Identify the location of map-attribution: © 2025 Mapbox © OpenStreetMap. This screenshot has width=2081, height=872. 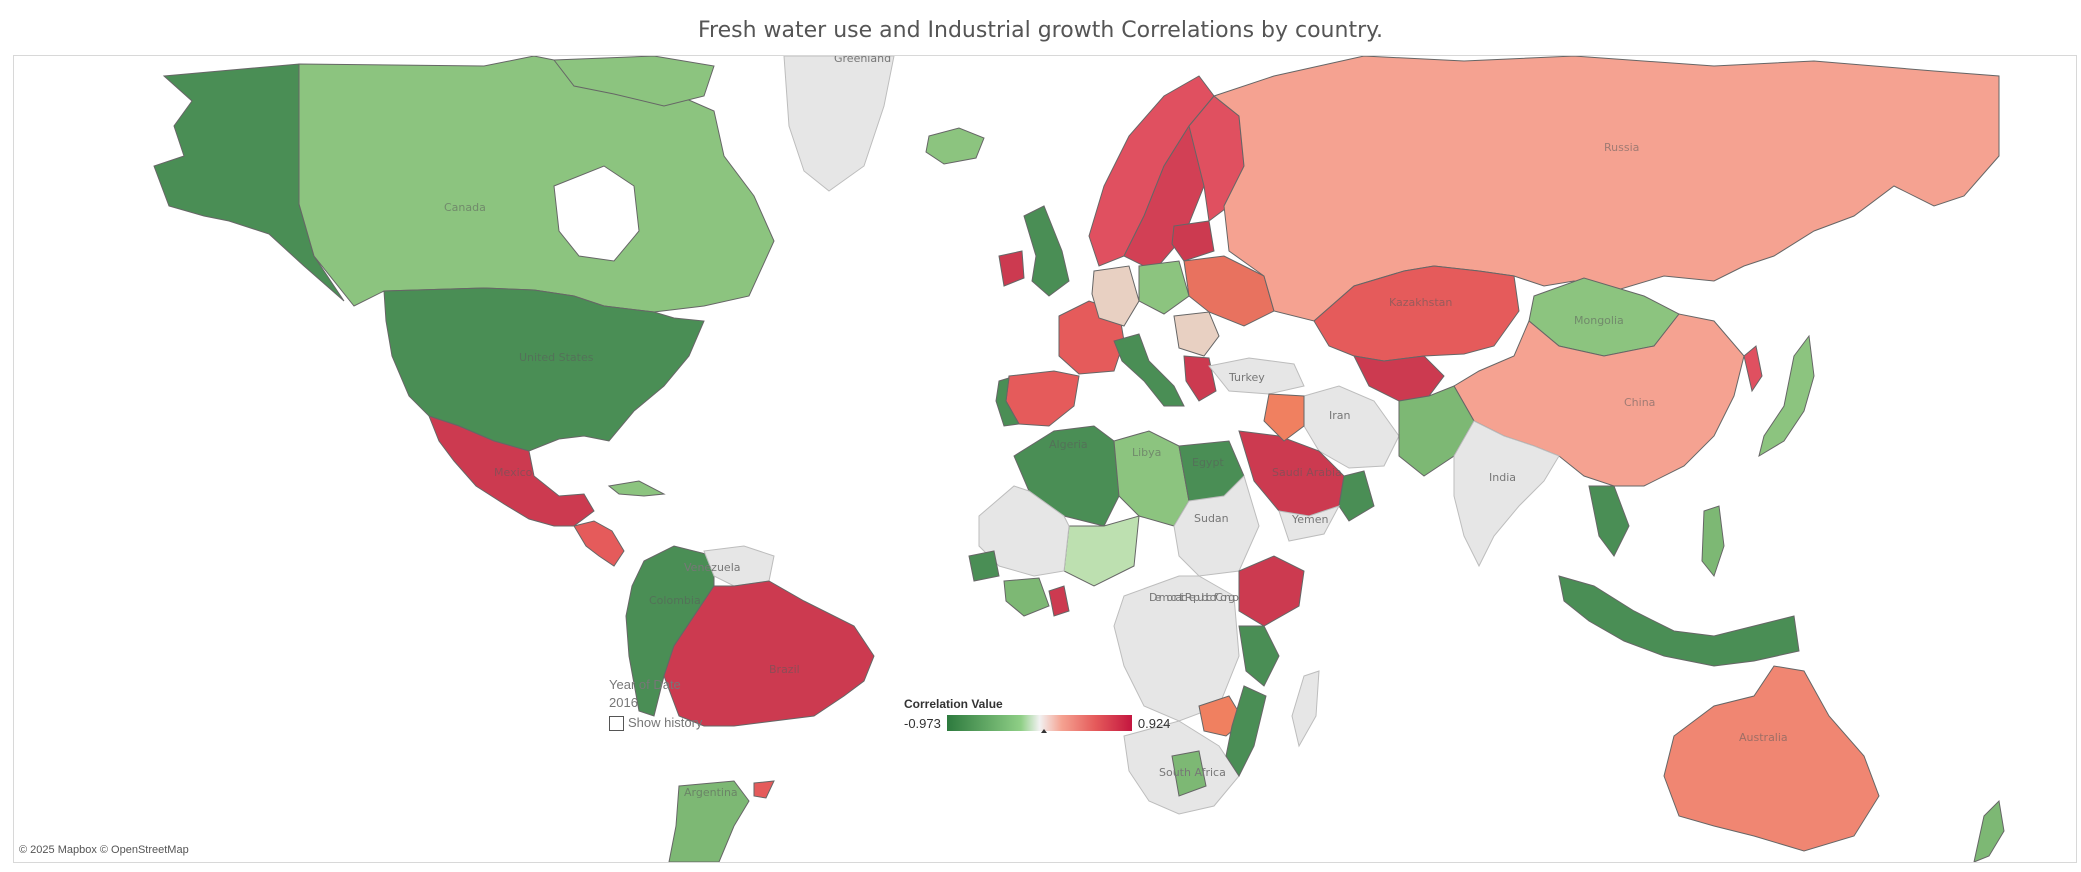
(104, 850).